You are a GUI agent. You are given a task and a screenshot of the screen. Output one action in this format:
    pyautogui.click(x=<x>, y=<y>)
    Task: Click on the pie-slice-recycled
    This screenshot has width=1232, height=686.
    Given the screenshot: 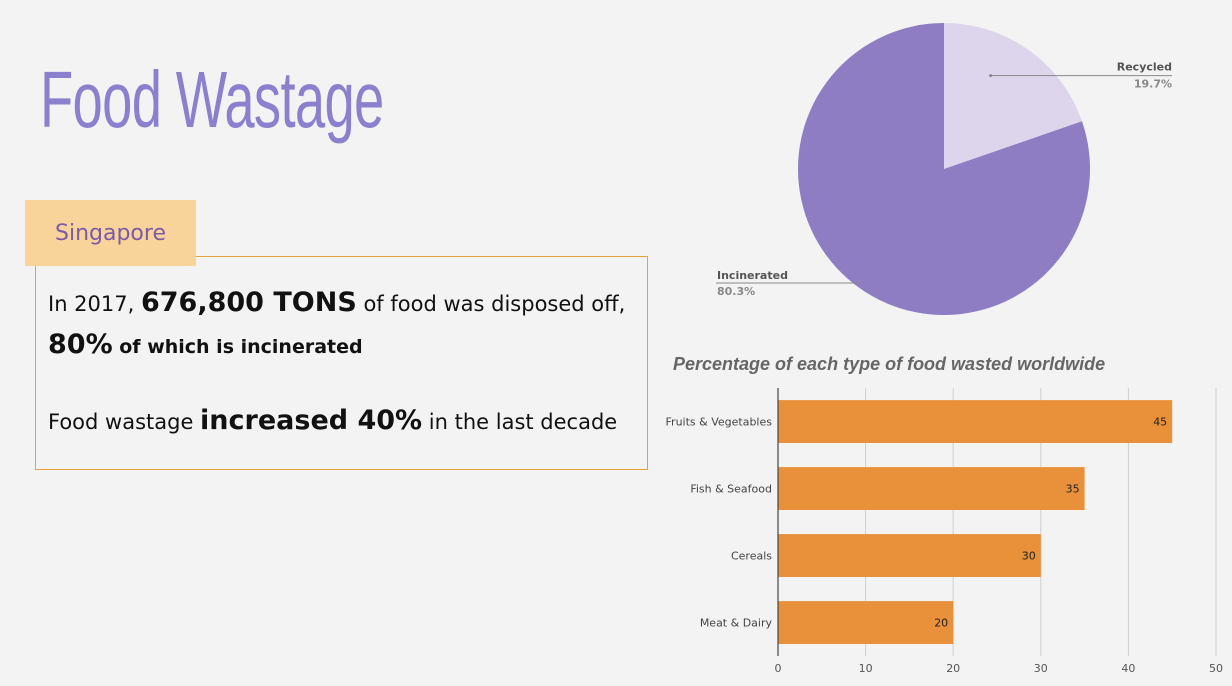 What is the action you would take?
    pyautogui.click(x=1013, y=96)
    